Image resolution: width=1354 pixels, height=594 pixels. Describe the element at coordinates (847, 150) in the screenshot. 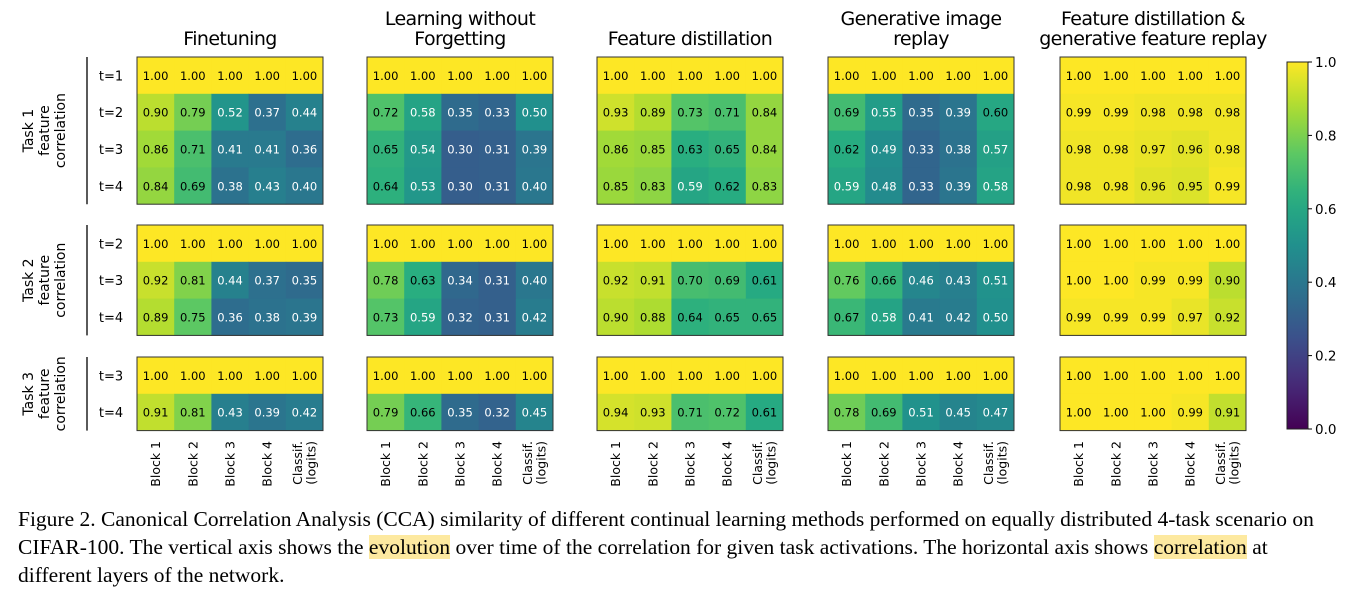

I see `cell-value-label: 0.62` at that location.